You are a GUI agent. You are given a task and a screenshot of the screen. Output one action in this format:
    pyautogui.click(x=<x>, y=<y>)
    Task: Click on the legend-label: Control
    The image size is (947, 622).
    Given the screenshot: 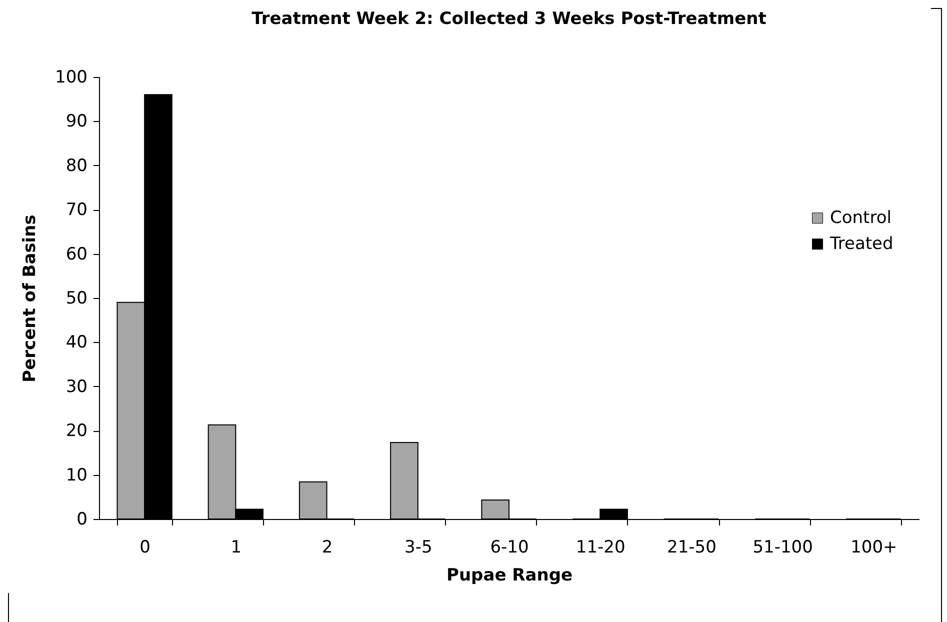 What is the action you would take?
    pyautogui.click(x=861, y=218)
    